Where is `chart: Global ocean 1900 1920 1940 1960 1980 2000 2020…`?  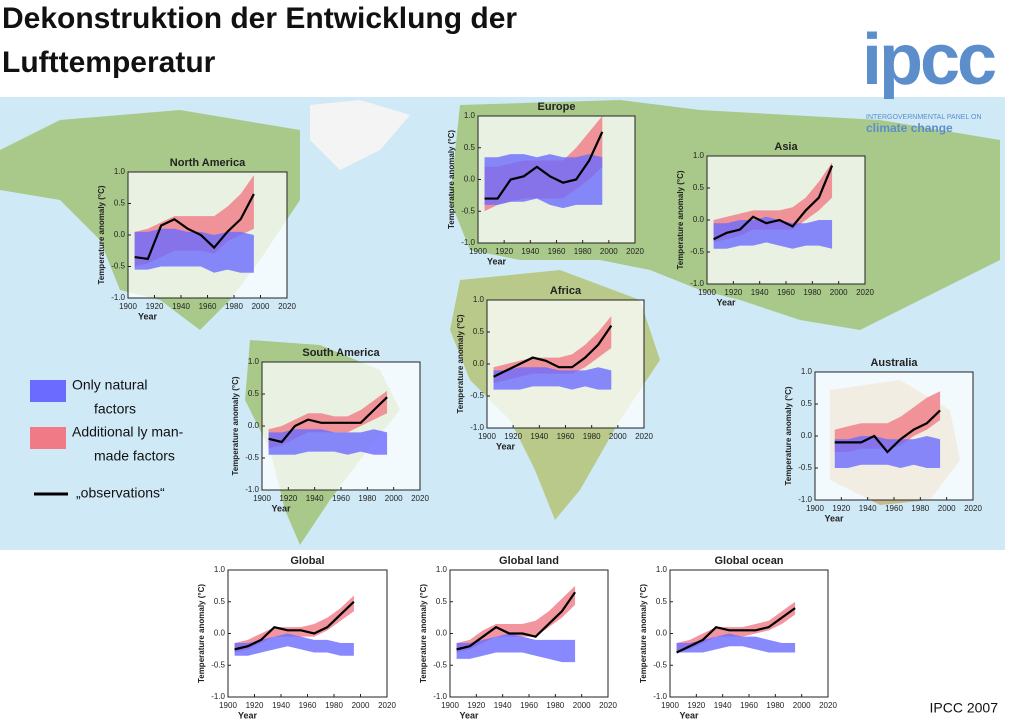 chart: Global ocean 1900 1920 1940 1960 1980 2000 2020… is located at coordinates (738, 637).